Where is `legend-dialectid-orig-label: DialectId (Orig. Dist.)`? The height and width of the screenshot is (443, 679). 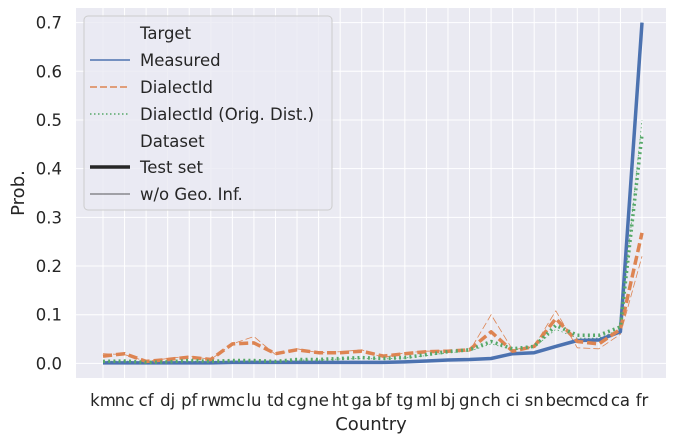
legend-dialectid-orig-label: DialectId (Orig. Dist.) is located at coordinates (227, 114).